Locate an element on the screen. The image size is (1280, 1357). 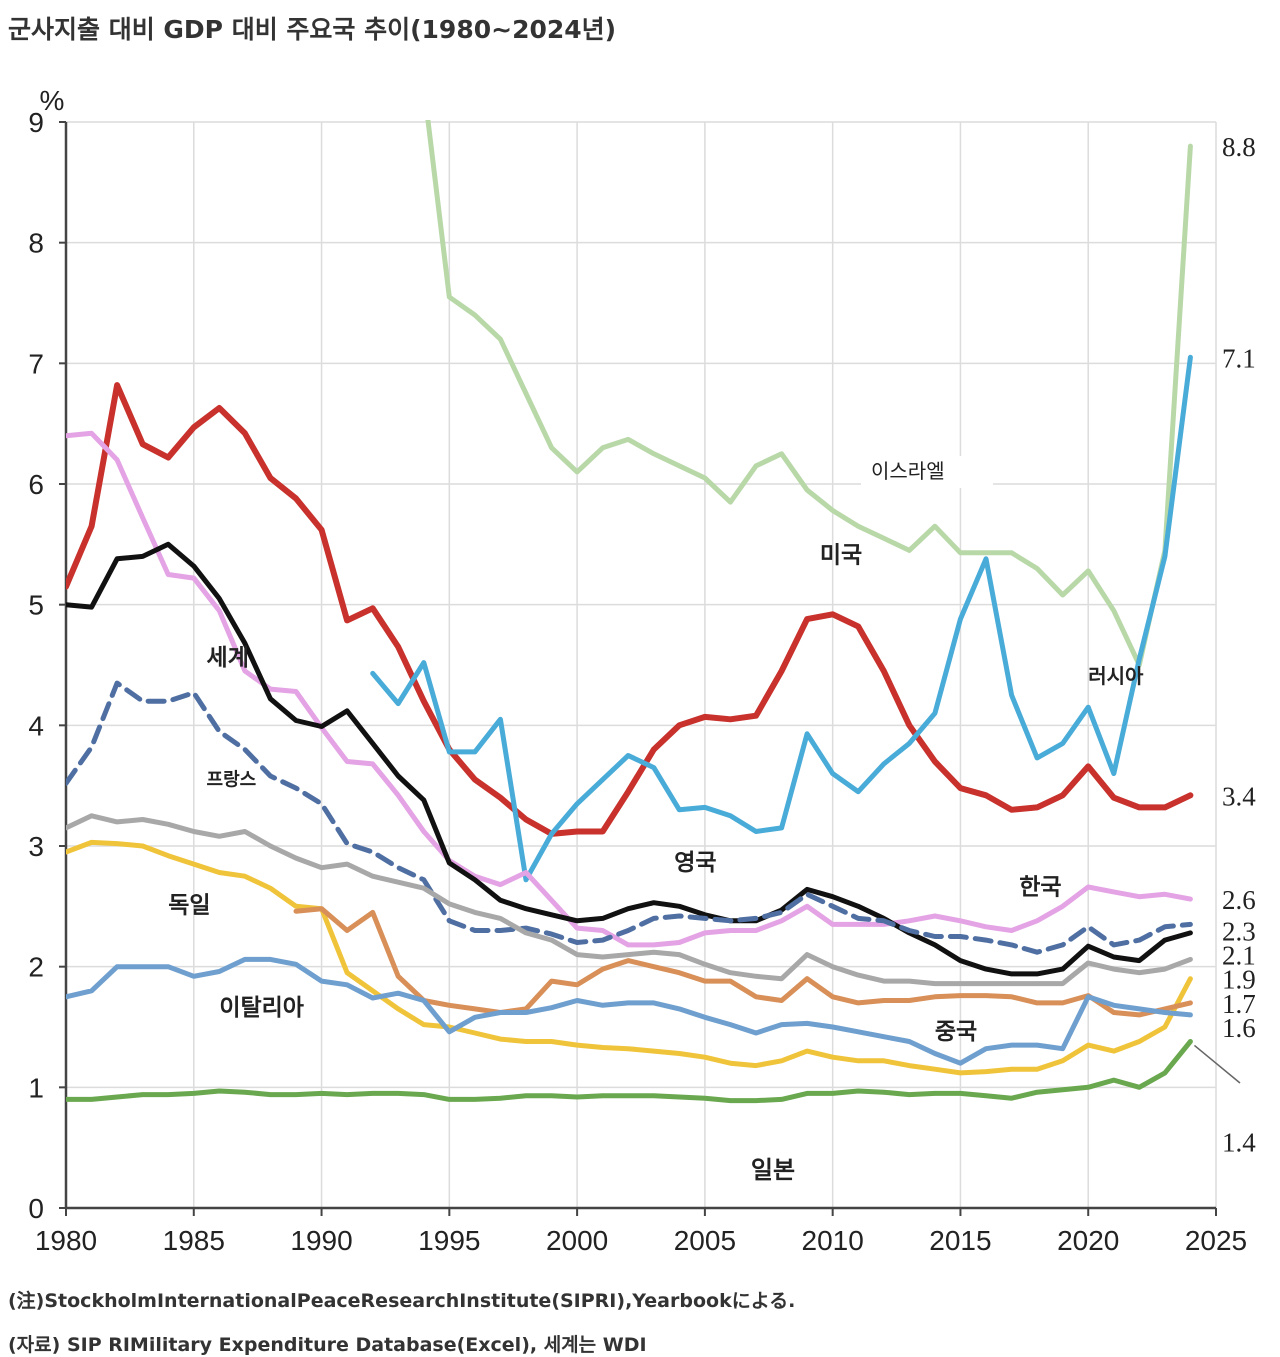
y-axis-label: % is located at coordinates (52, 100).